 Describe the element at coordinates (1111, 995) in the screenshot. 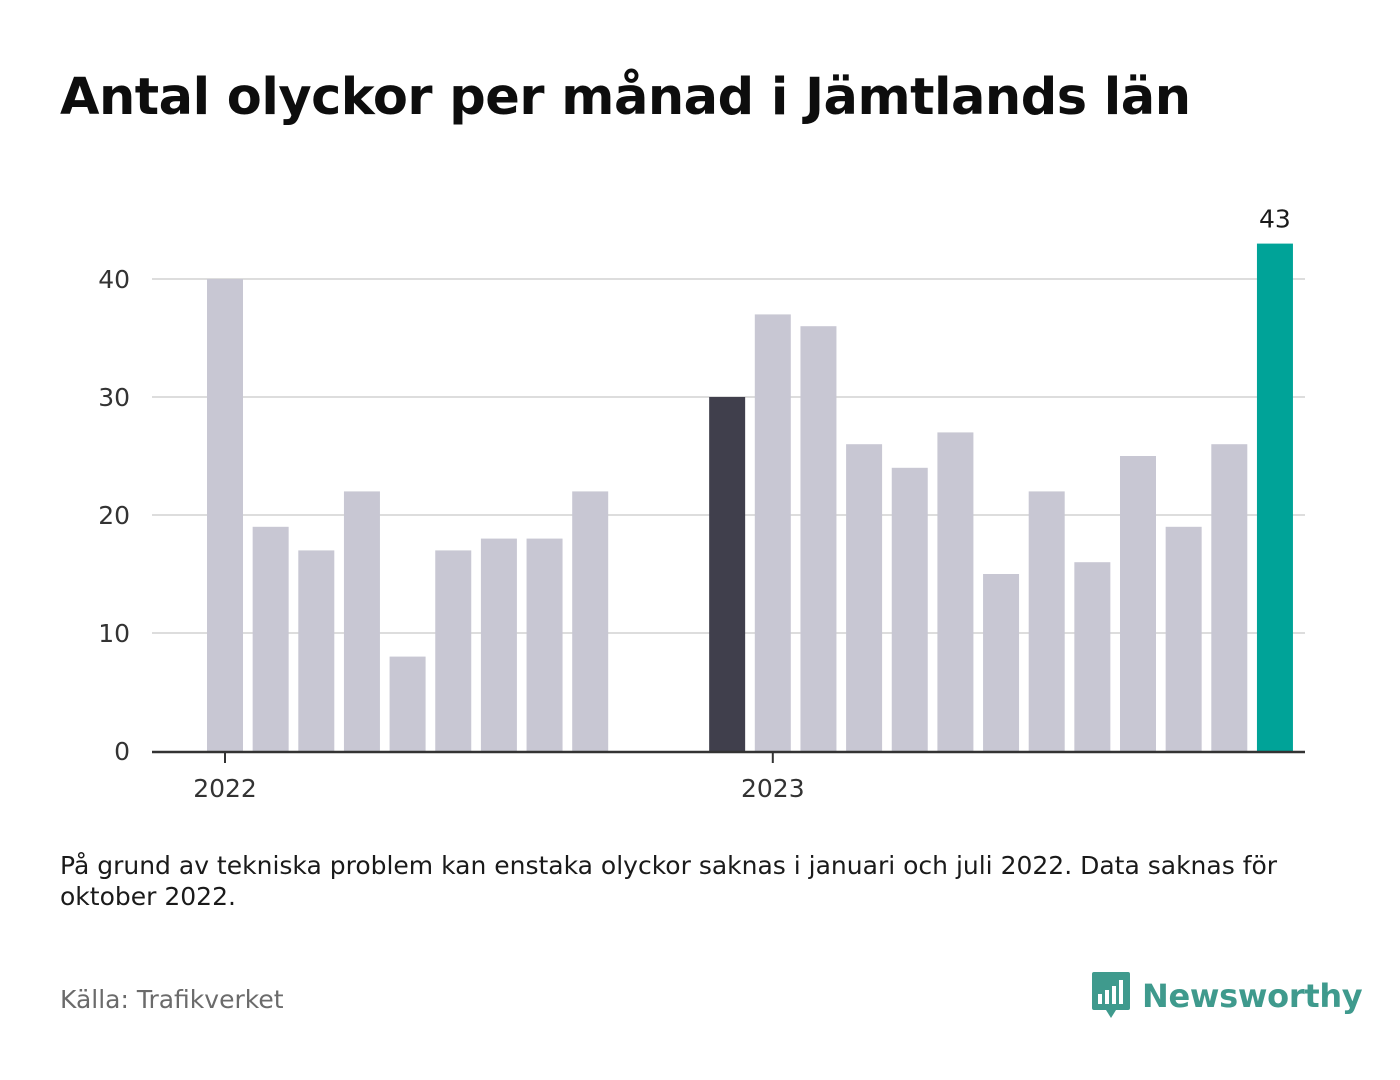

I see `newsworthy-logo-icon` at that location.